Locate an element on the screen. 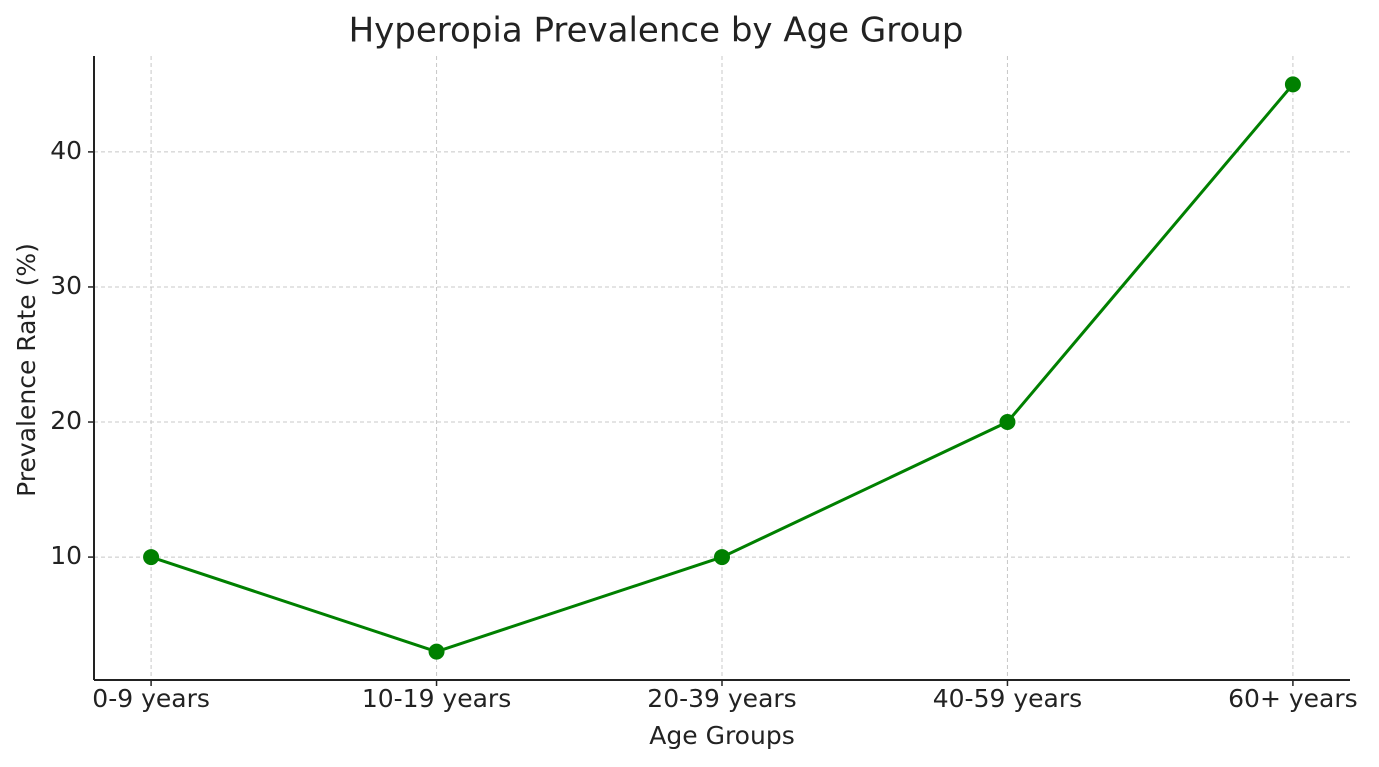 The width and height of the screenshot is (1379, 767). y-tick-label: 20 is located at coordinates (66, 420).